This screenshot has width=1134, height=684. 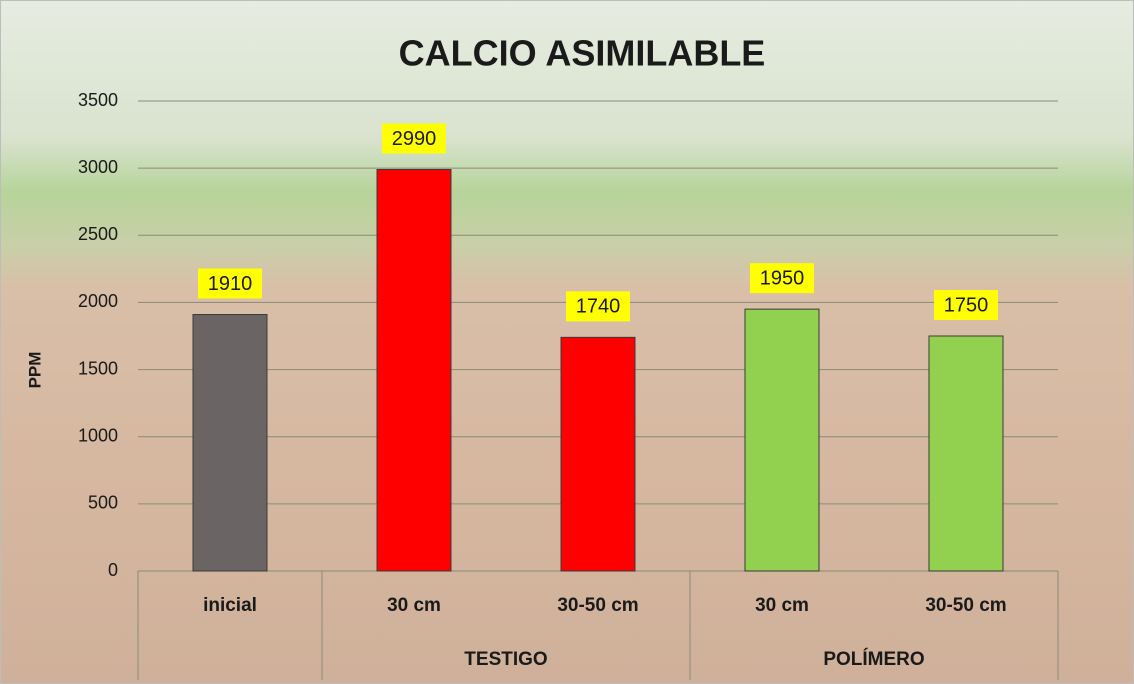 I want to click on y-tick-label: 1500, so click(x=98, y=368).